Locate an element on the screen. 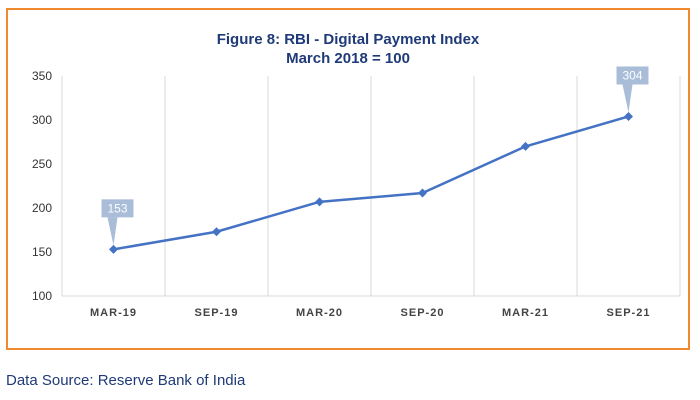  data-source-note: Data Source: Reserve Bank of India is located at coordinates (126, 380).